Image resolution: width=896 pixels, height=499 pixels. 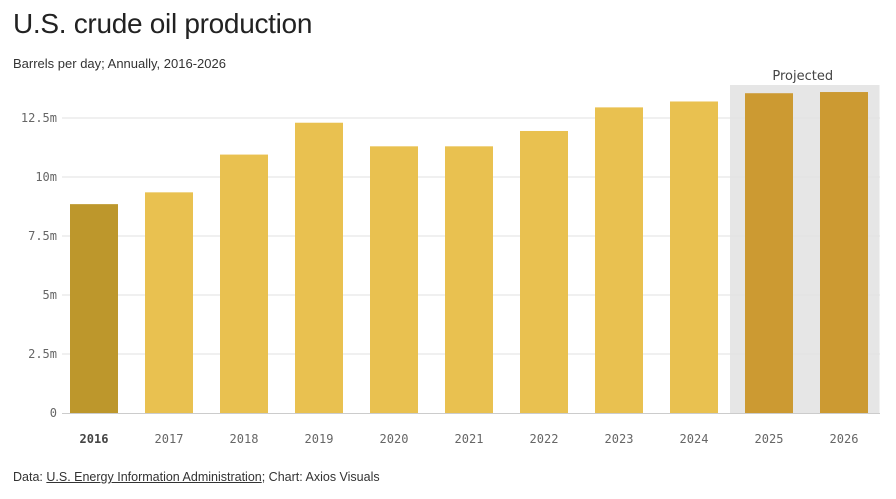 What do you see at coordinates (50, 295) in the screenshot?
I see `y-tick-label: 5m` at bounding box center [50, 295].